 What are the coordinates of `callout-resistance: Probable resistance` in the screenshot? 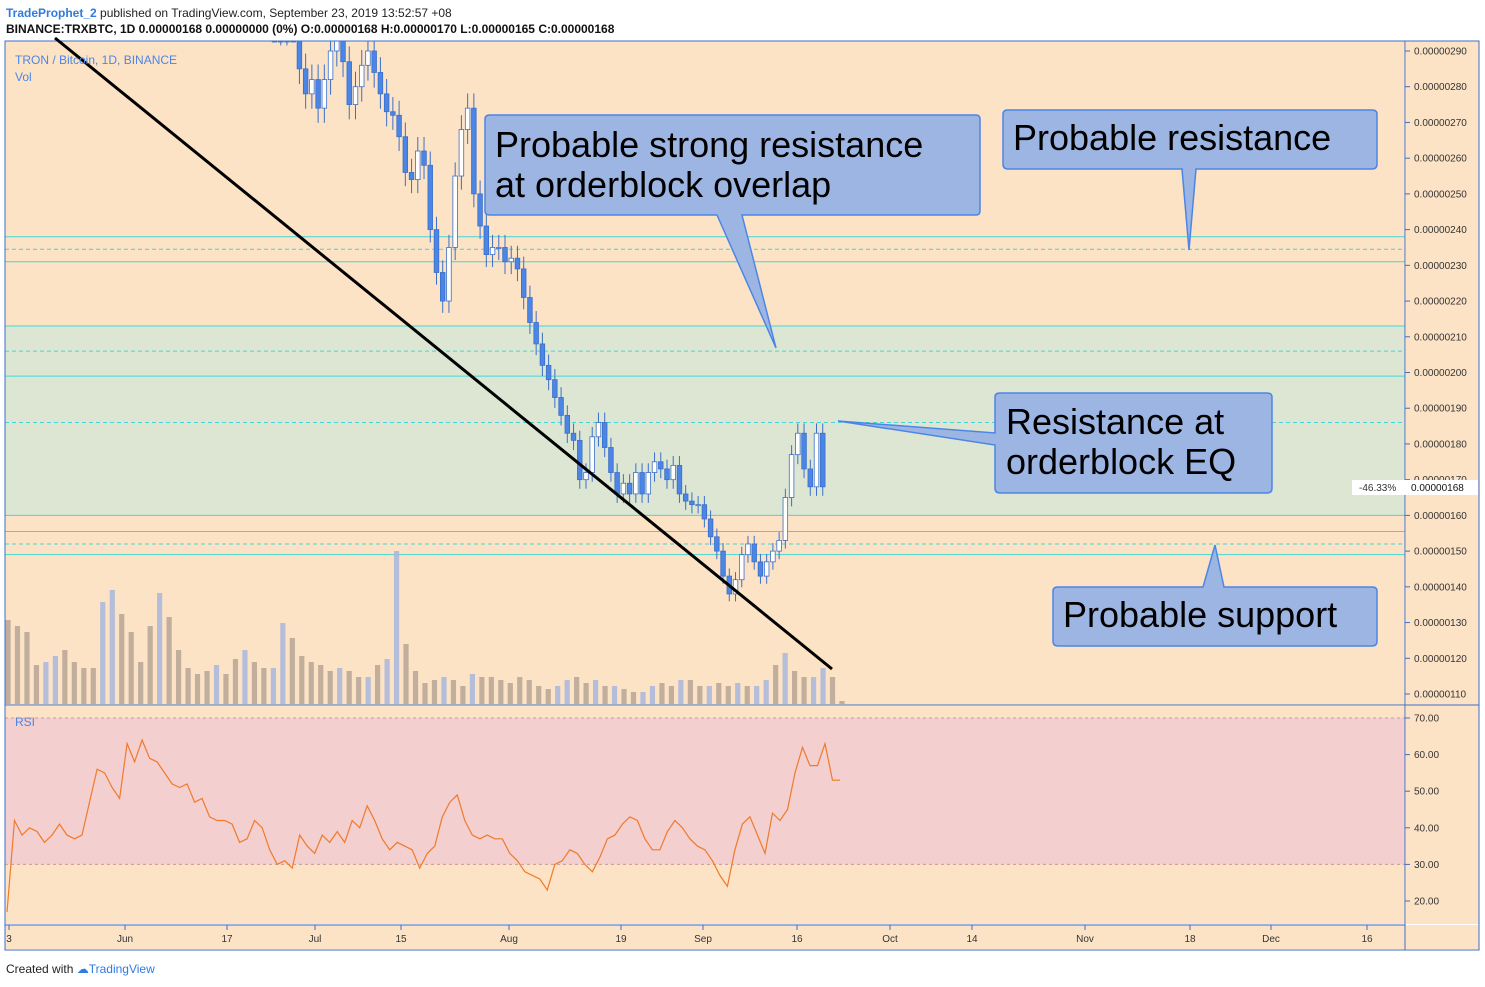 It's located at (1190, 180).